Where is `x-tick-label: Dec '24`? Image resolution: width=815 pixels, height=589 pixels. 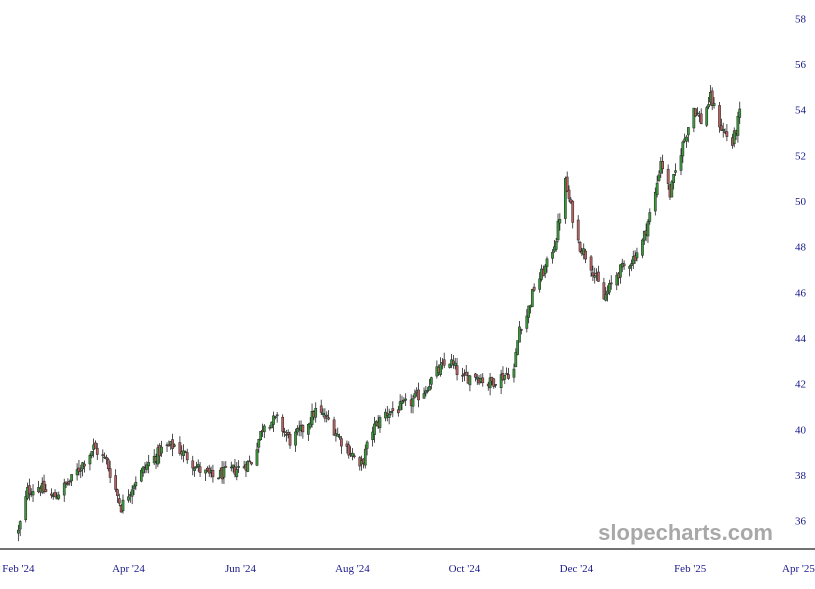
x-tick-label: Dec '24 is located at coordinates (577, 569).